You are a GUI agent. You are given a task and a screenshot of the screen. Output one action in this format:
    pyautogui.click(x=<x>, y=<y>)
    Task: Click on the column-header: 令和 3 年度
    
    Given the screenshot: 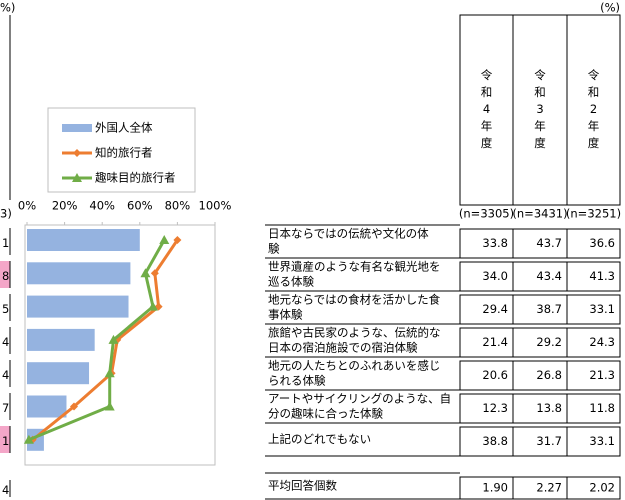 What is the action you would take?
    pyautogui.click(x=540, y=109)
    